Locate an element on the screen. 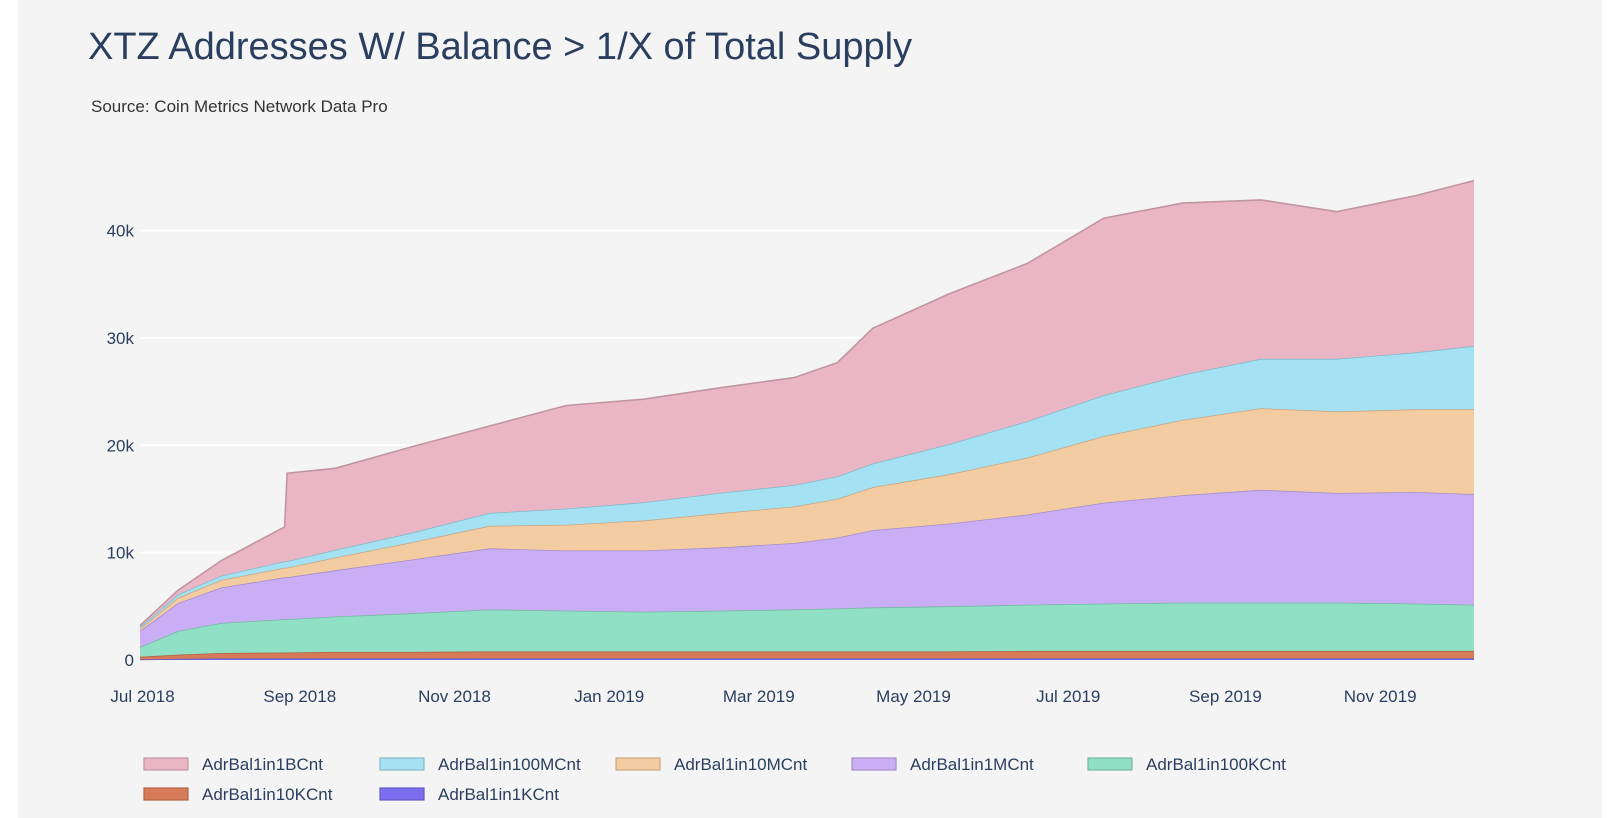 Image resolution: width=1620 pixels, height=818 pixels. x-tick-label: Mar 2019 is located at coordinates (759, 696).